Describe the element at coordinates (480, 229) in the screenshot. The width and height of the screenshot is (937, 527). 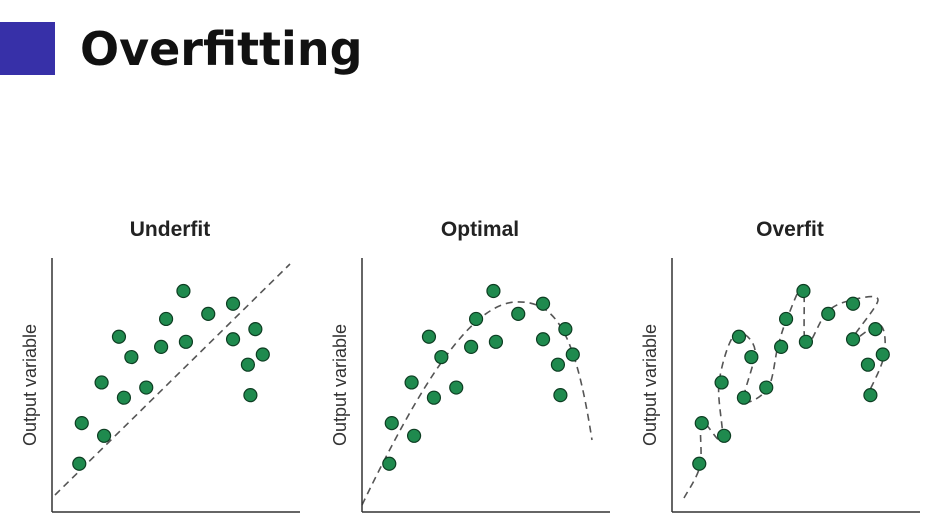
I see `panel-title: Optimal` at that location.